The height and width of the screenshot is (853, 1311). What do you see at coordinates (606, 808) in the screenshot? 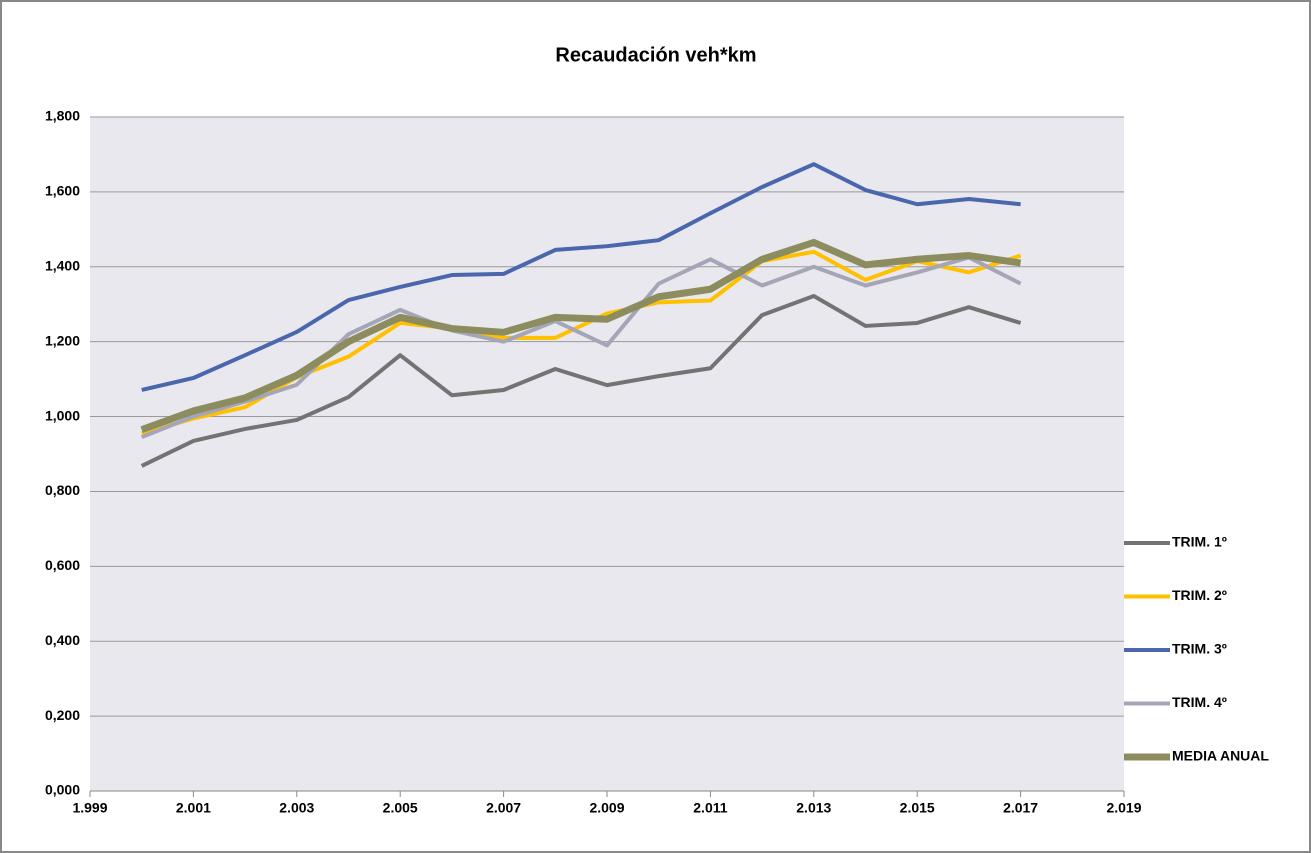
I see `x-tick-label: 2.009` at bounding box center [606, 808].